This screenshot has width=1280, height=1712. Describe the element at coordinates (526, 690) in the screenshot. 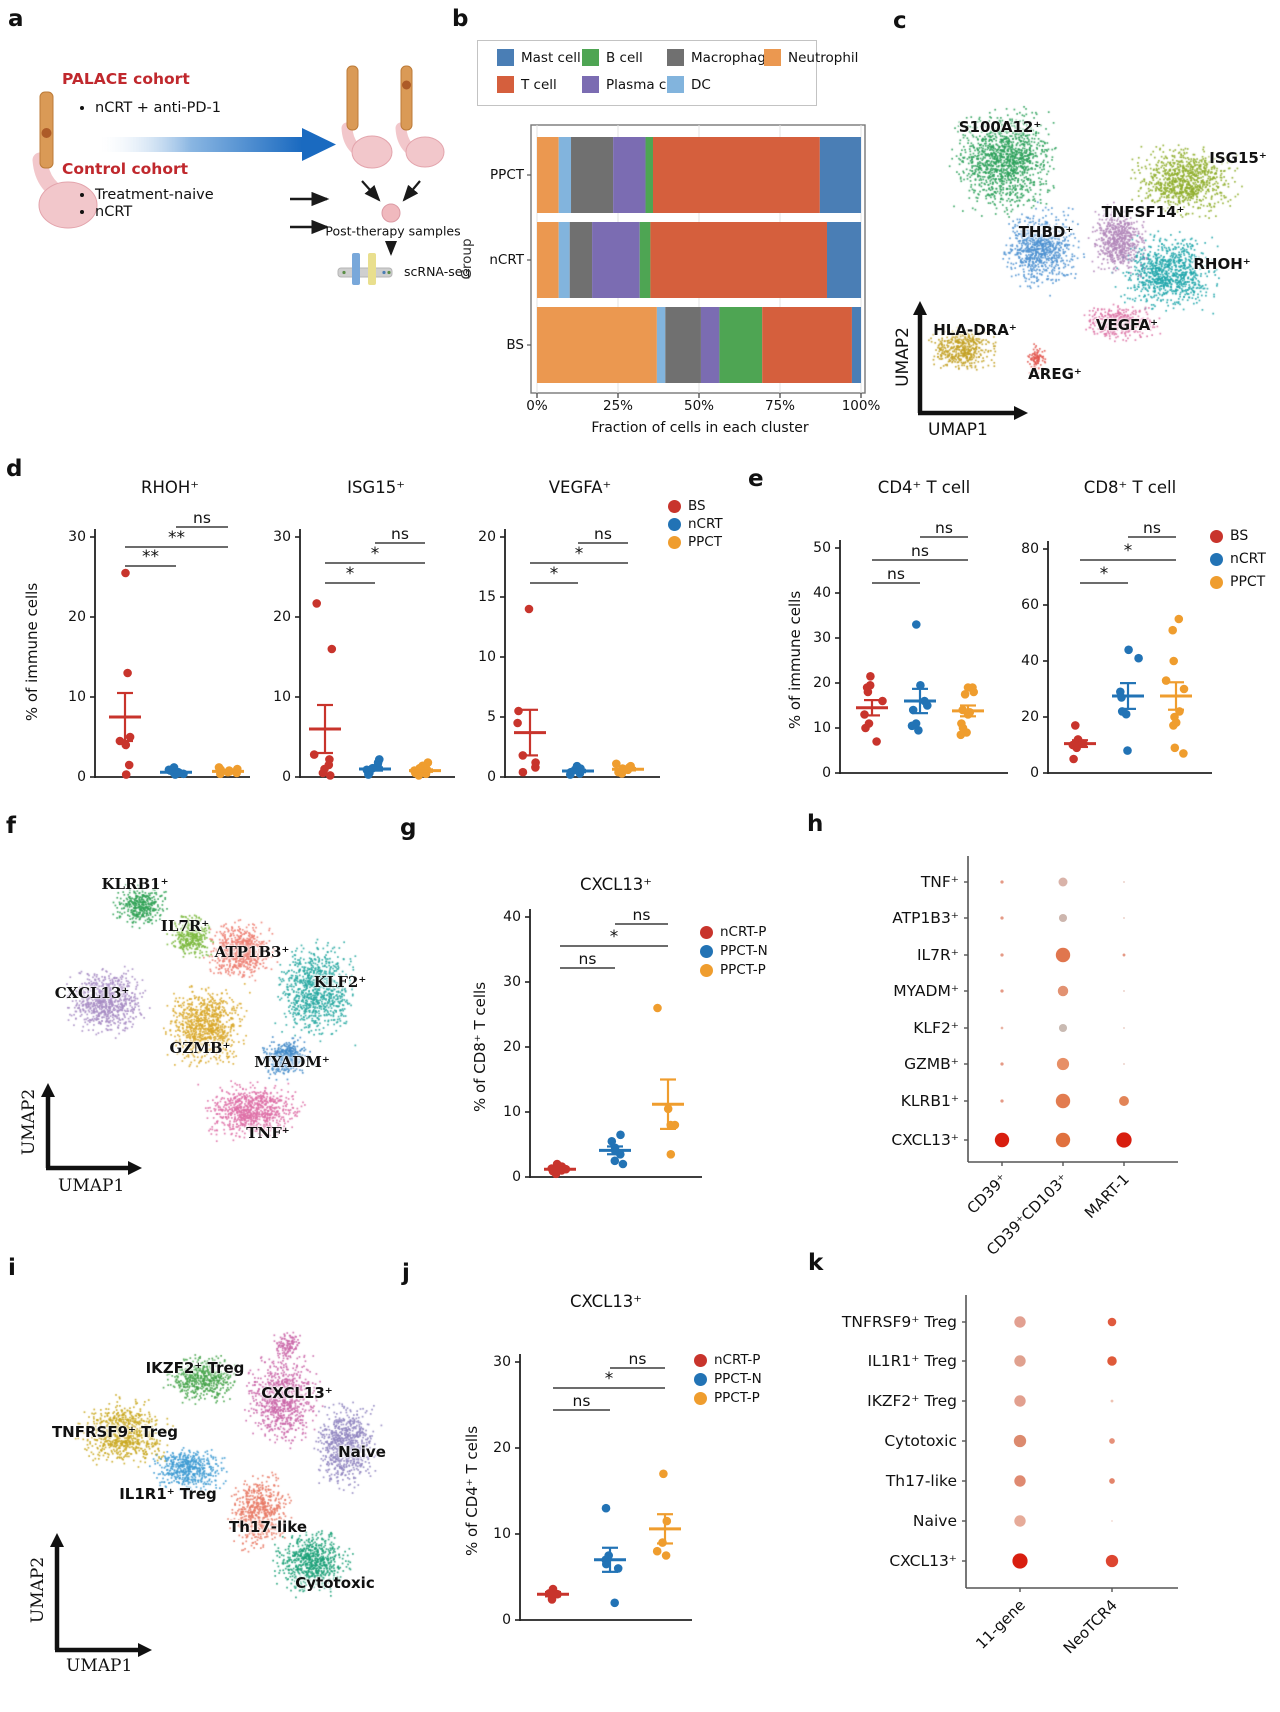

I see `d-vegfa-dots-BS` at that location.